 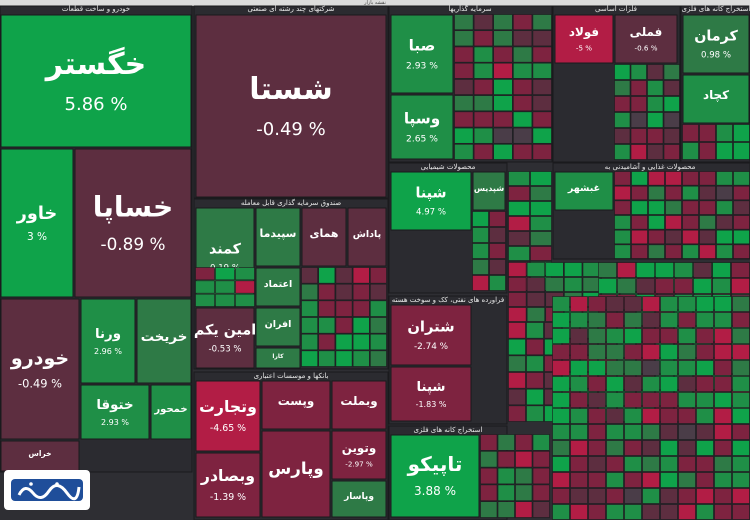 I want to click on tile-4-1: کچاد, so click(x=716, y=99).